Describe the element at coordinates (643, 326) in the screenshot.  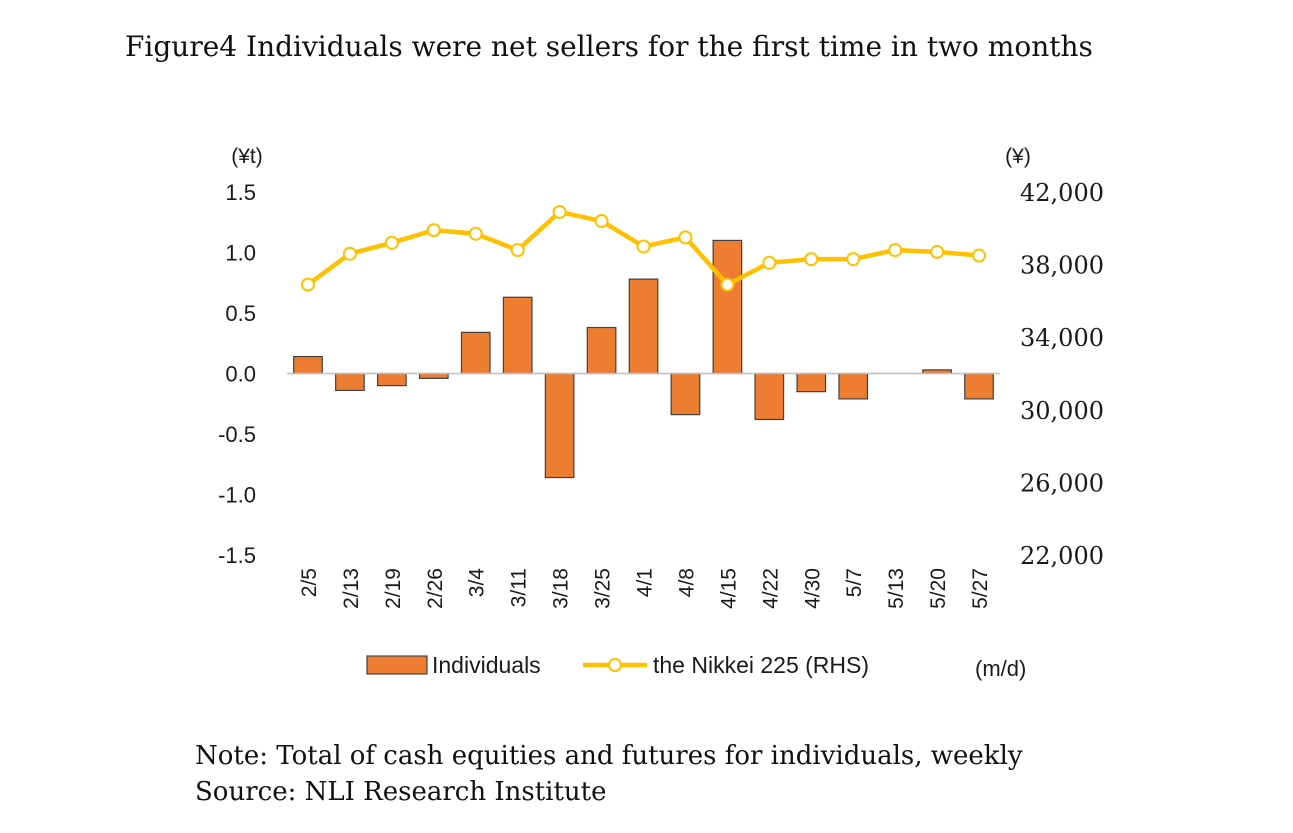
I see `bar-individuals-4/1` at that location.